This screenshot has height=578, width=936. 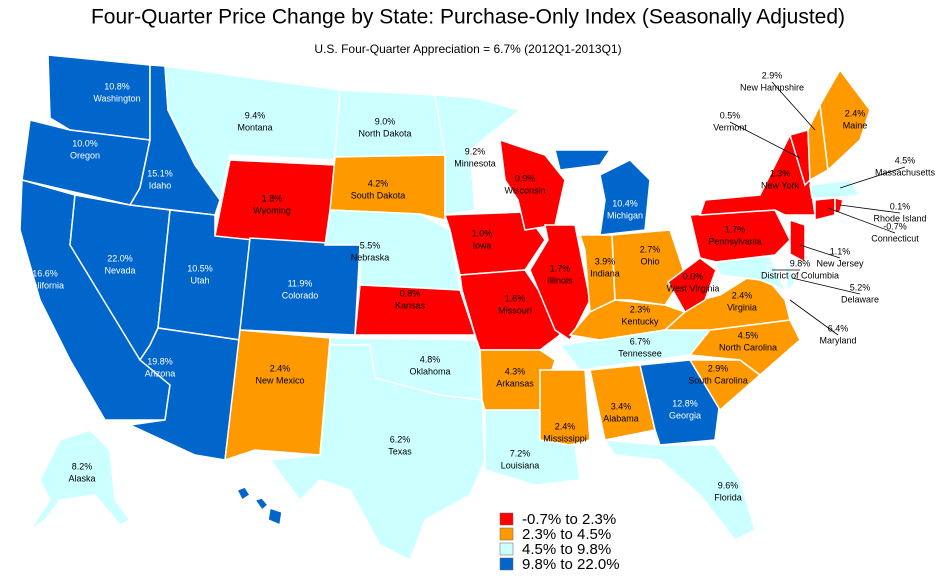 What do you see at coordinates (160, 361) in the screenshot?
I see `state-value: 19.8%` at bounding box center [160, 361].